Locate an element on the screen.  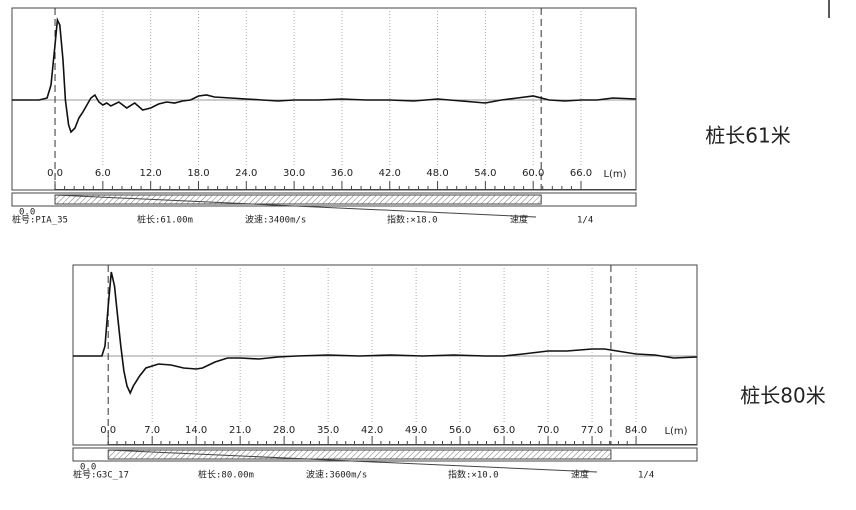
x-tick-label: 63.0 is located at coordinates (504, 430).